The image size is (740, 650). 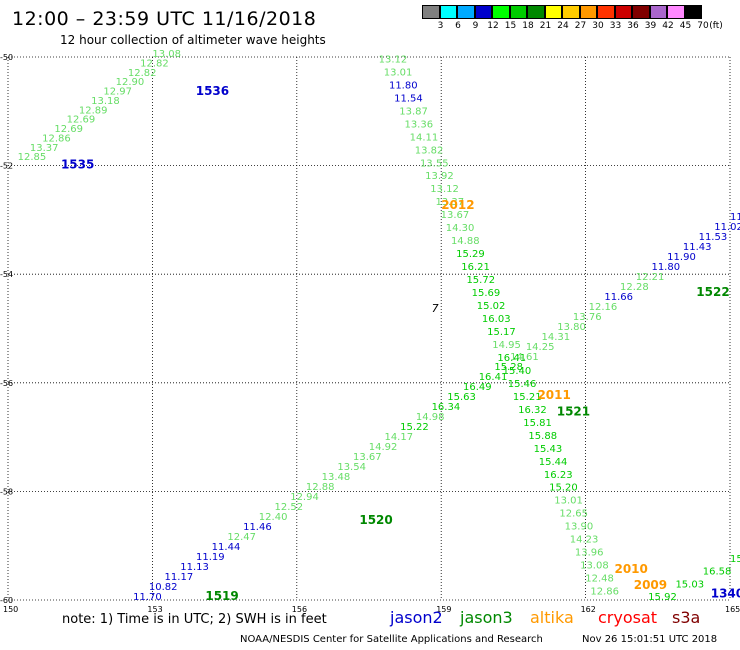 I want to click on swh-value-label: 12.21, so click(x=650, y=277).